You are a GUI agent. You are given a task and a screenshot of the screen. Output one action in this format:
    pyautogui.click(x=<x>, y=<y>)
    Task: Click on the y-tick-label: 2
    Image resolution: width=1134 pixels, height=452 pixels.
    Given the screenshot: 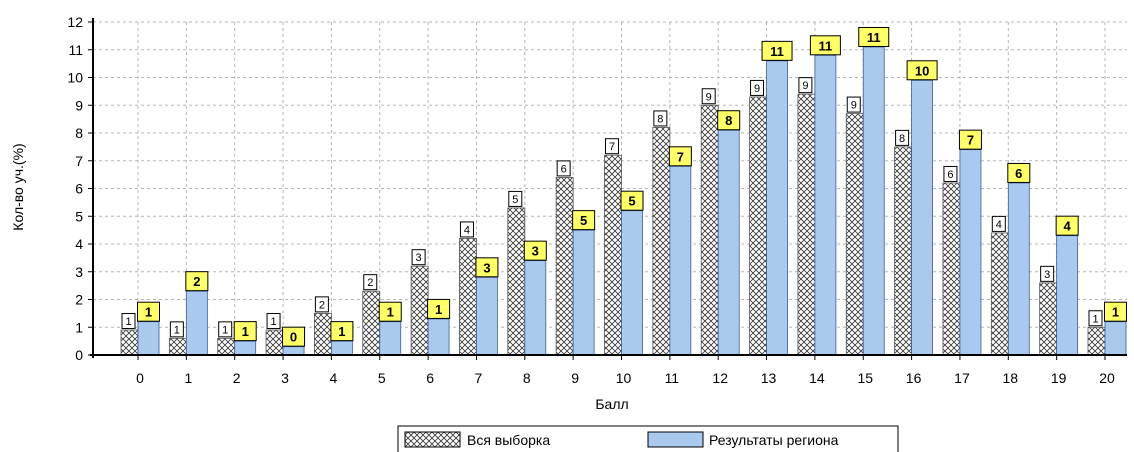 What is the action you would take?
    pyautogui.click(x=79, y=300)
    